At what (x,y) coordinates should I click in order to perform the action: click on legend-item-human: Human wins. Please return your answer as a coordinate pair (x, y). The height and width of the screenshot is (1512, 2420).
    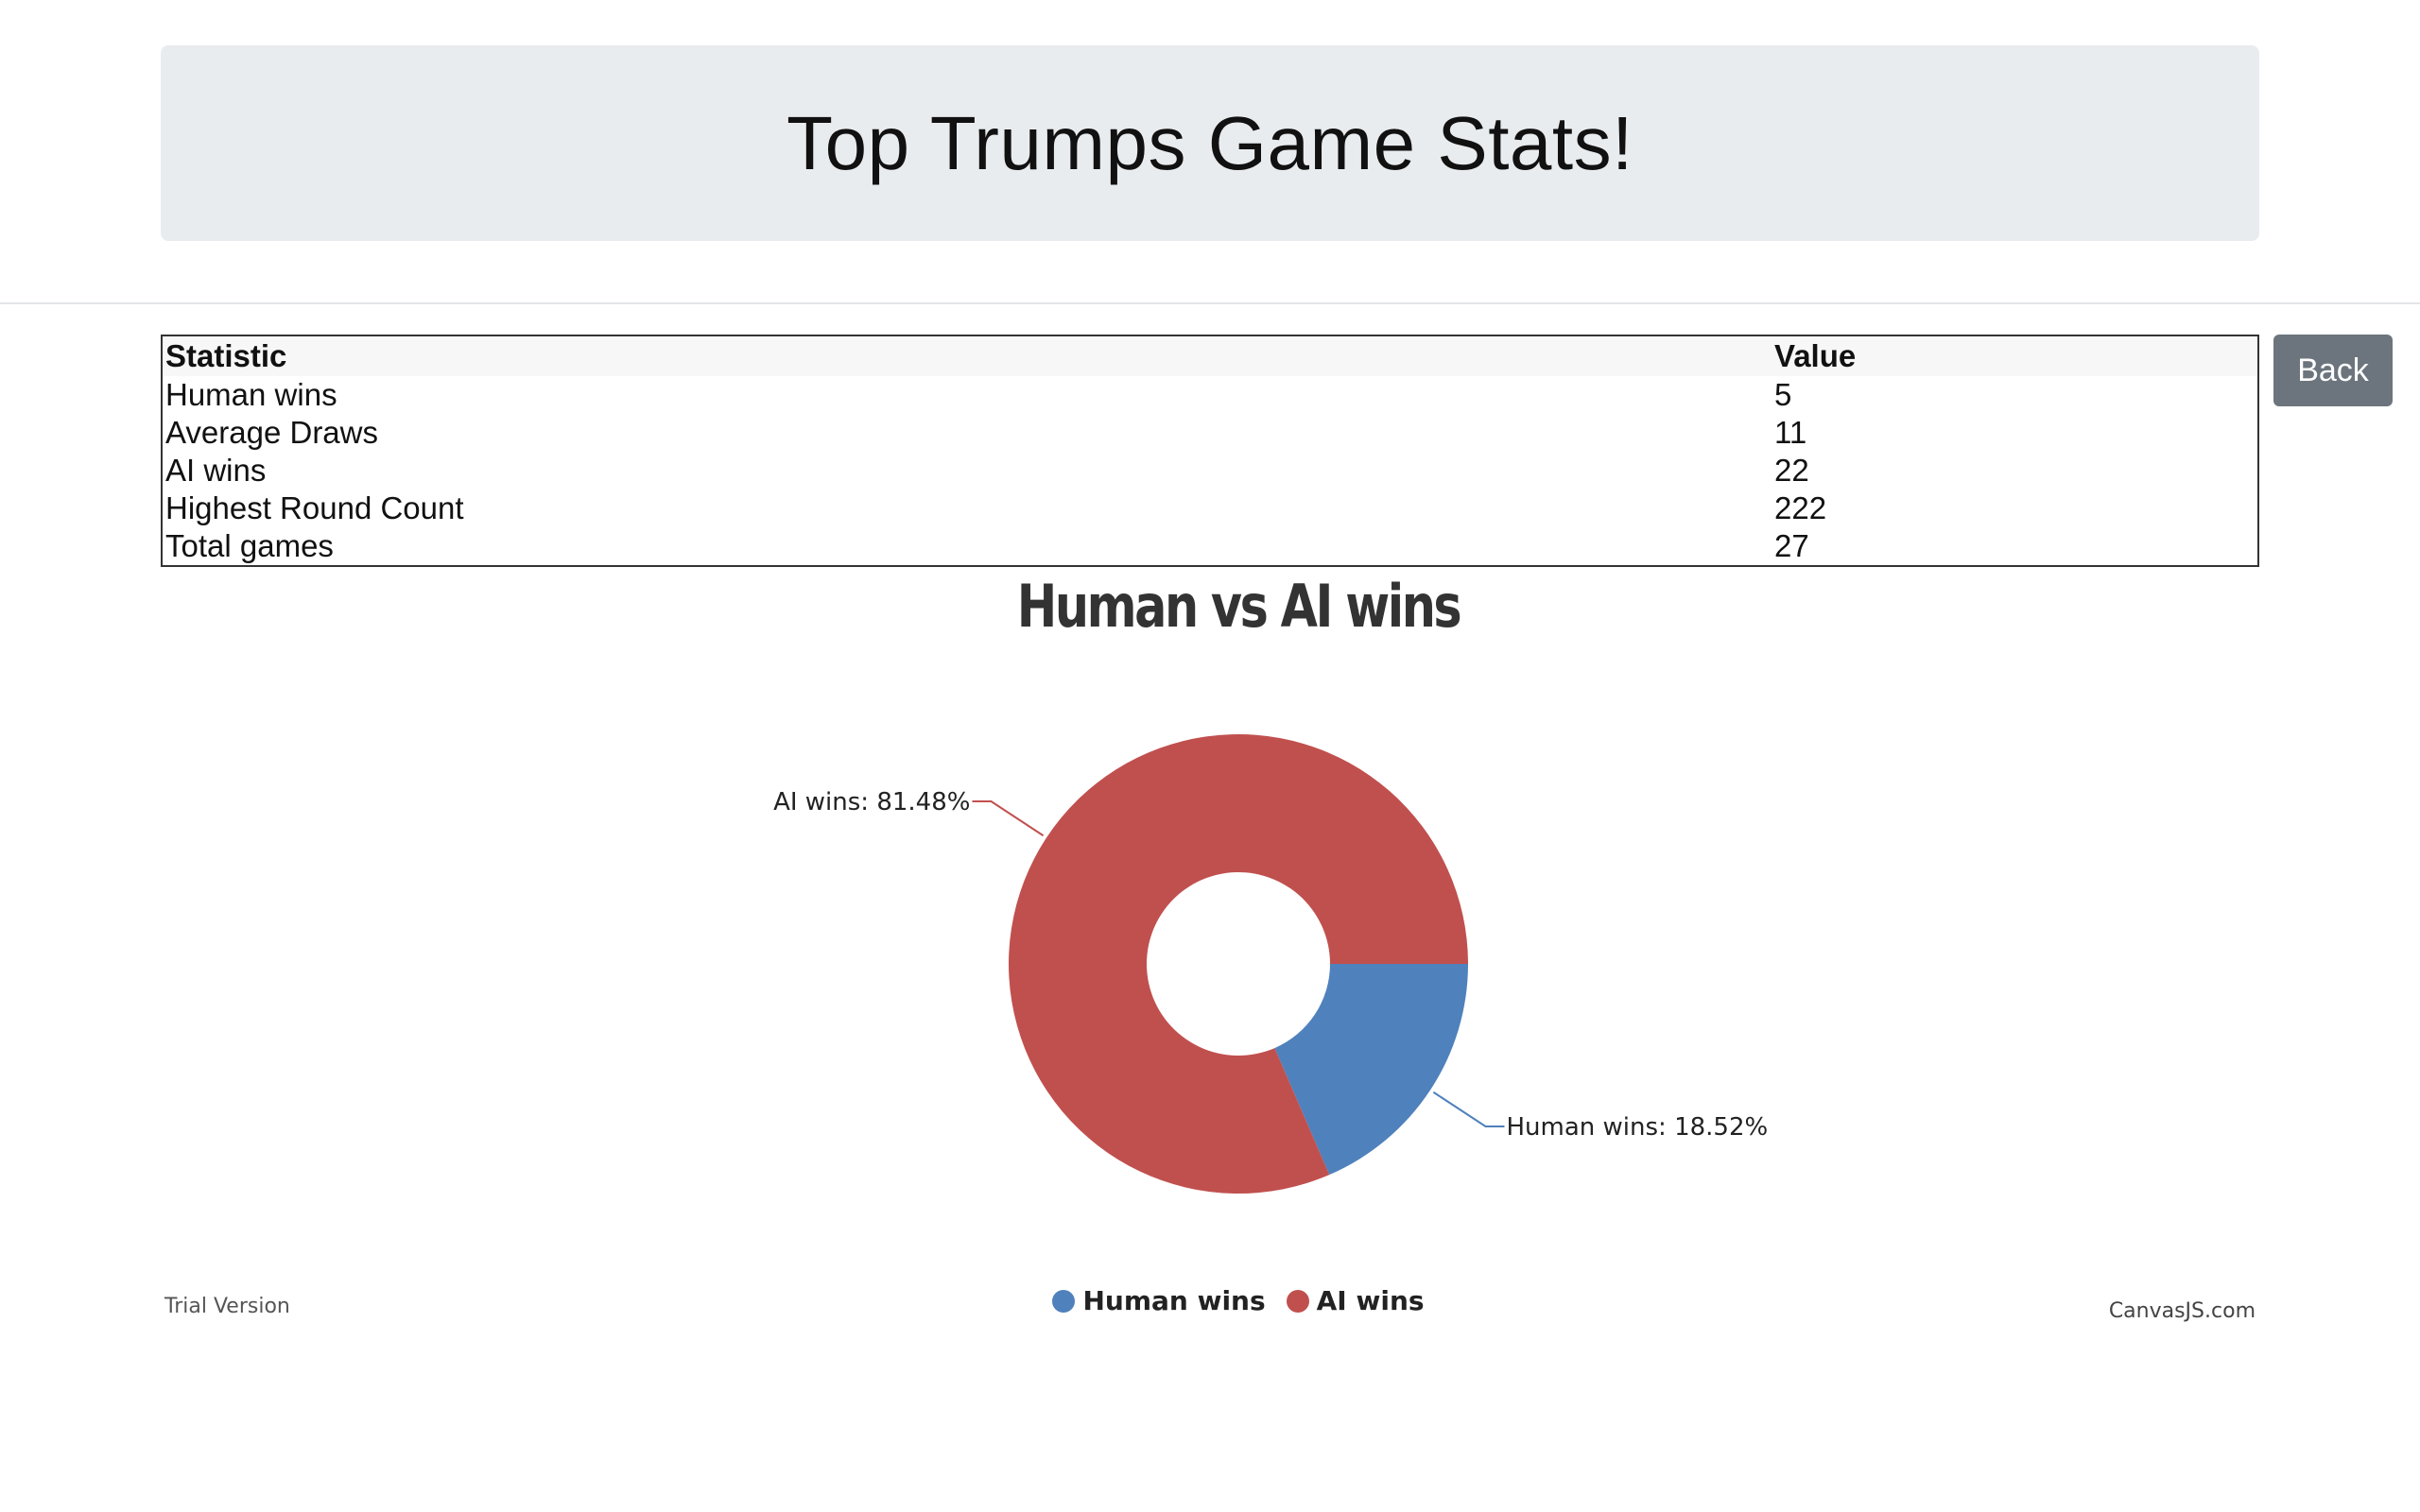
    Looking at the image, I should click on (1159, 1300).